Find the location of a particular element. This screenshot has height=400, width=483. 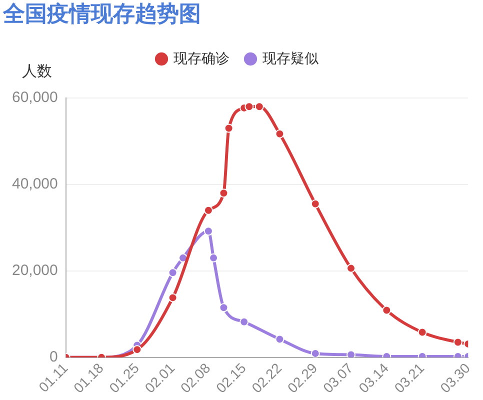

y-tick-label: 0 is located at coordinates (54, 357).